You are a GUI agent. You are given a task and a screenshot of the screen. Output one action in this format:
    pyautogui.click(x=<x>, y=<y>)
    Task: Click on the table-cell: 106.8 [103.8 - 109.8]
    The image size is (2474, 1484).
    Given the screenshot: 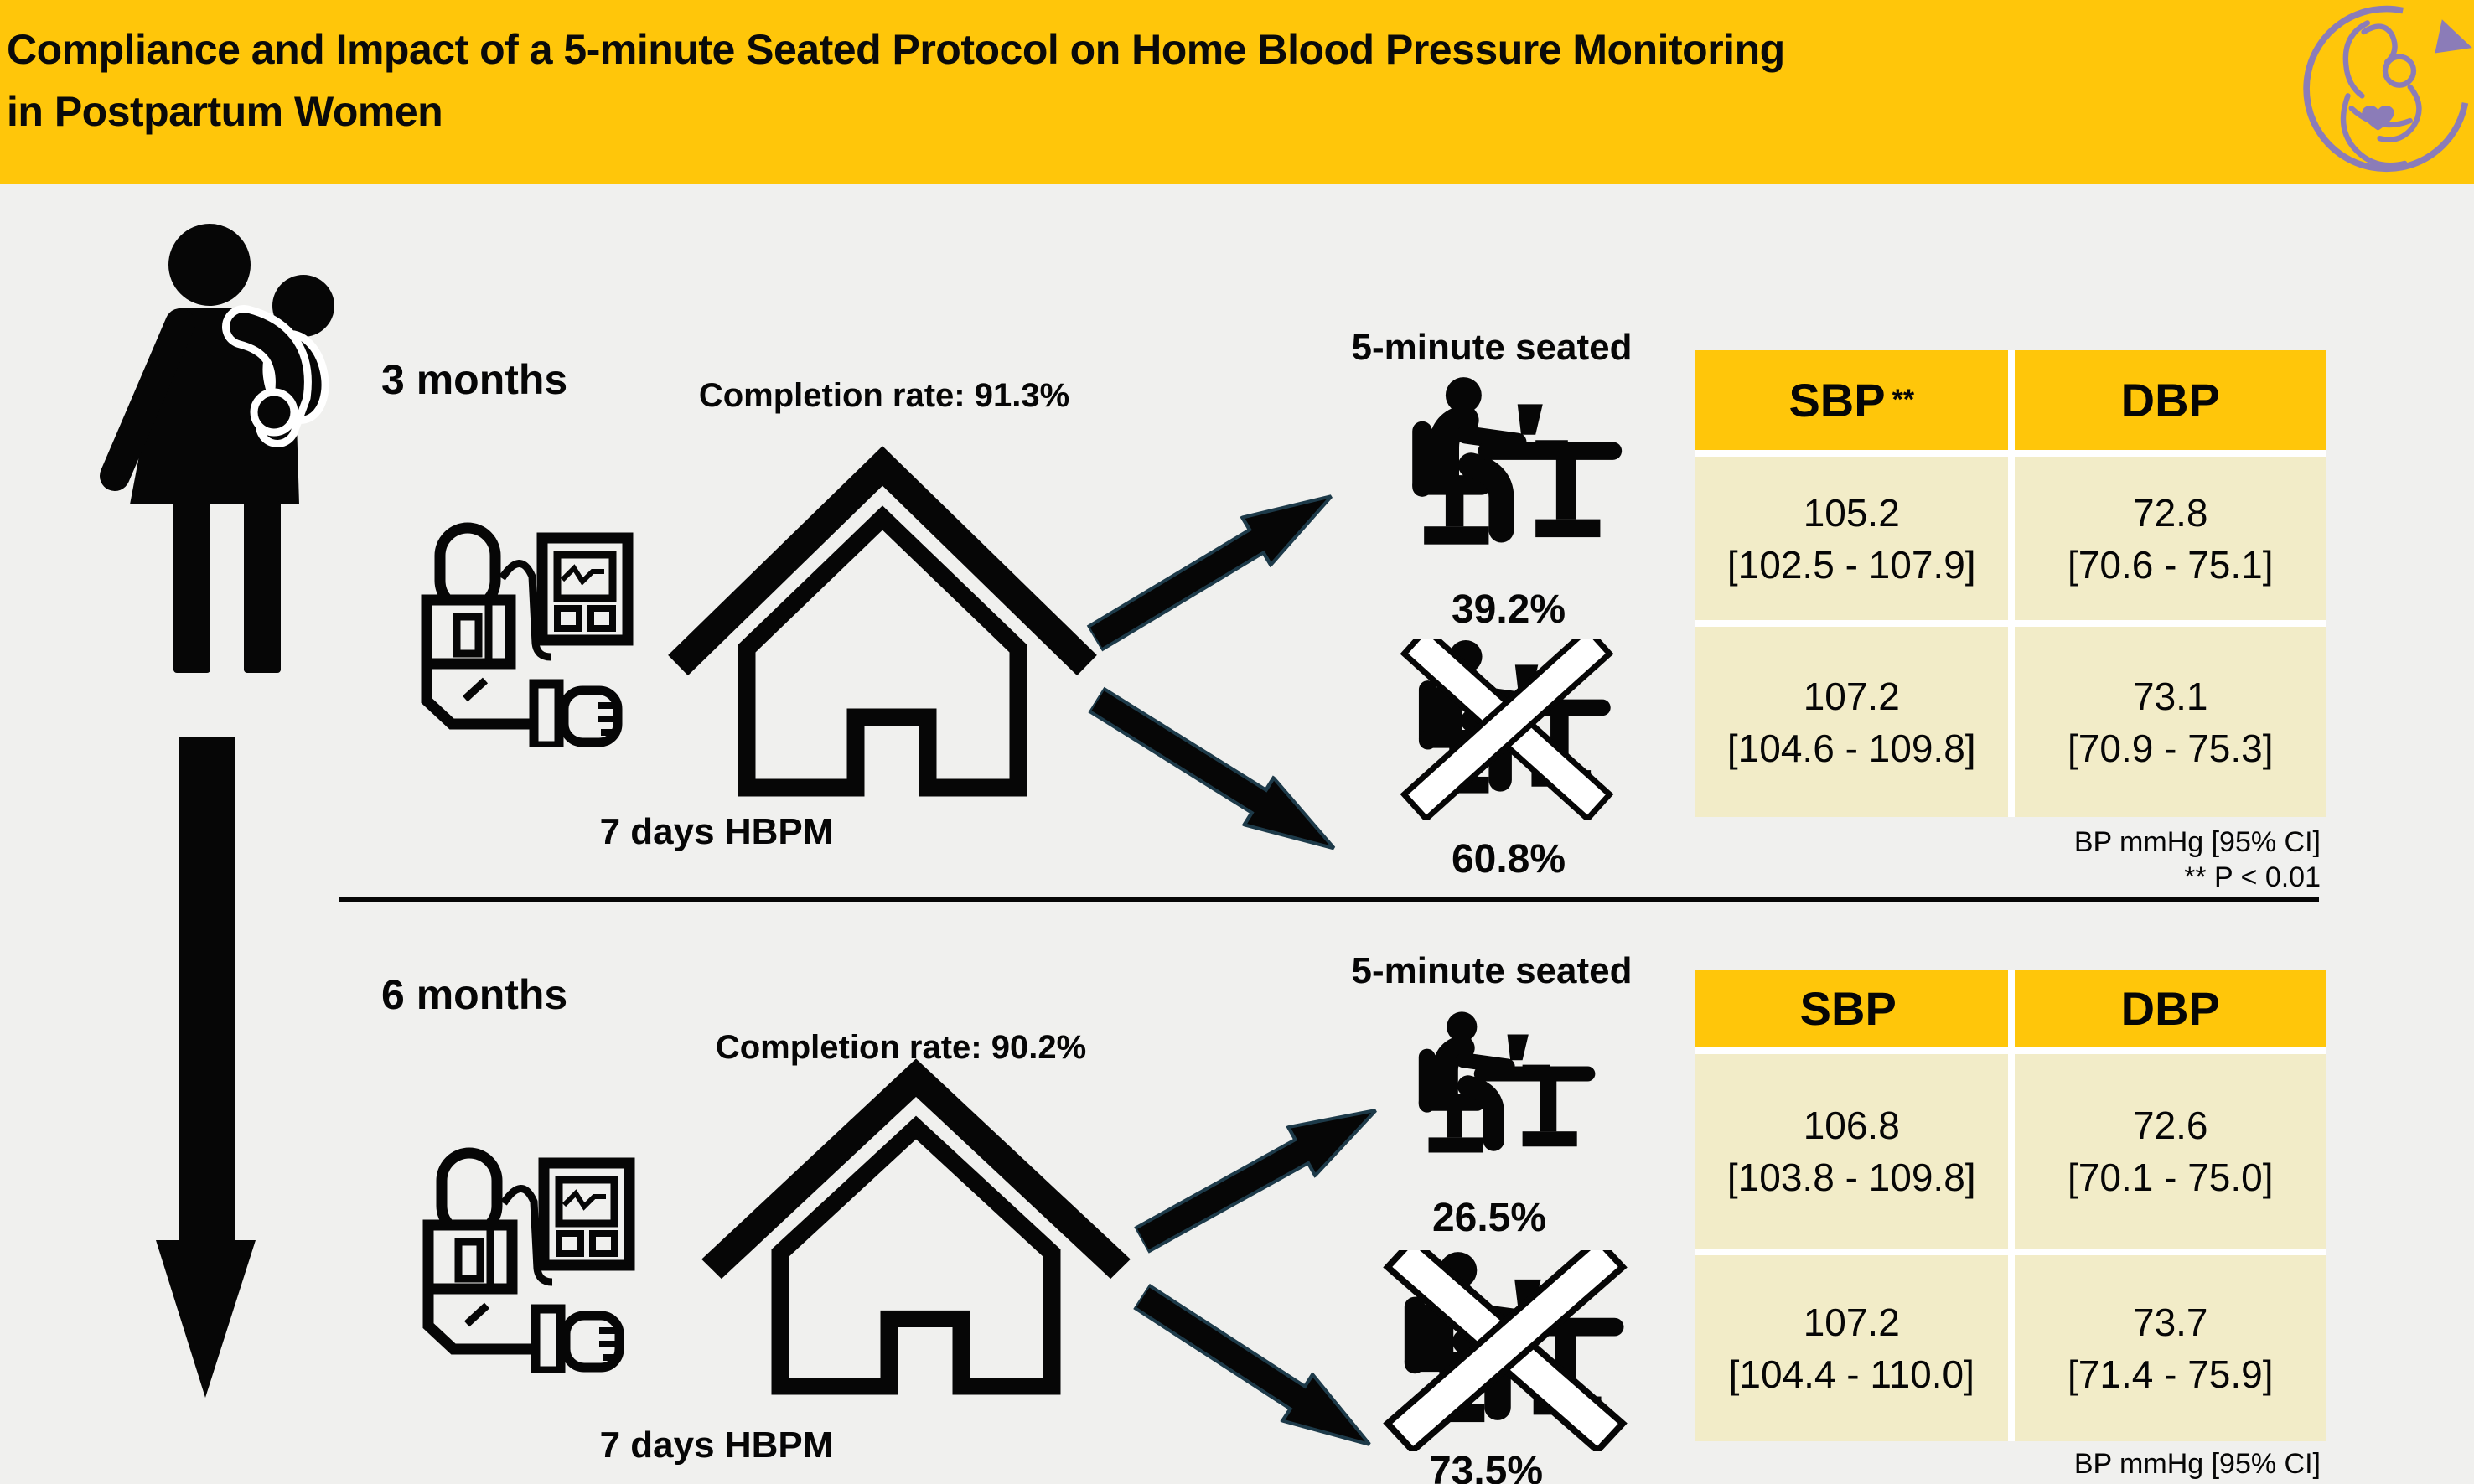 What is the action you would take?
    pyautogui.click(x=1851, y=1151)
    